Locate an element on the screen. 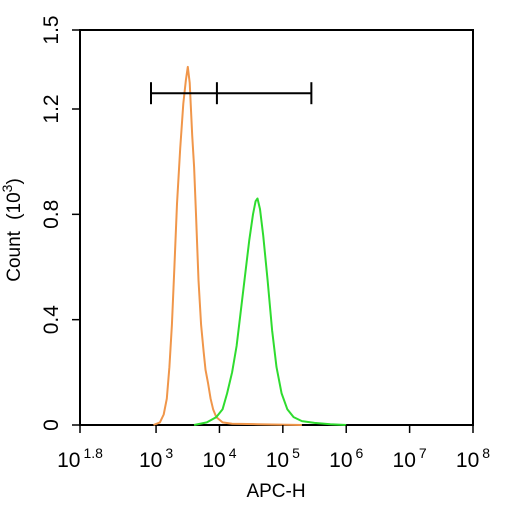 Image resolution: width=506 pixels, height=513 pixels. y-axis-unit-base: 10 is located at coordinates (14, 202).